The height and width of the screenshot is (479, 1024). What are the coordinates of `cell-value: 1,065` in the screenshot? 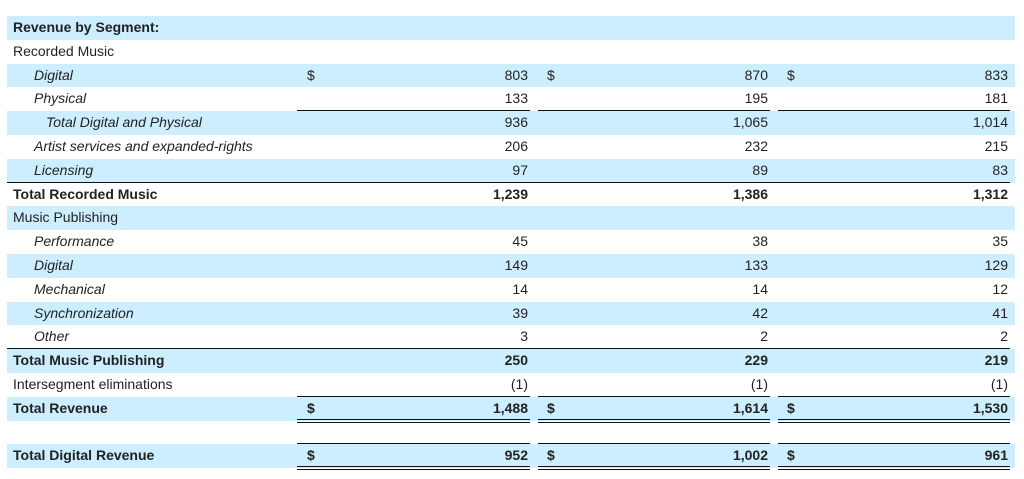 It's located at (750, 122).